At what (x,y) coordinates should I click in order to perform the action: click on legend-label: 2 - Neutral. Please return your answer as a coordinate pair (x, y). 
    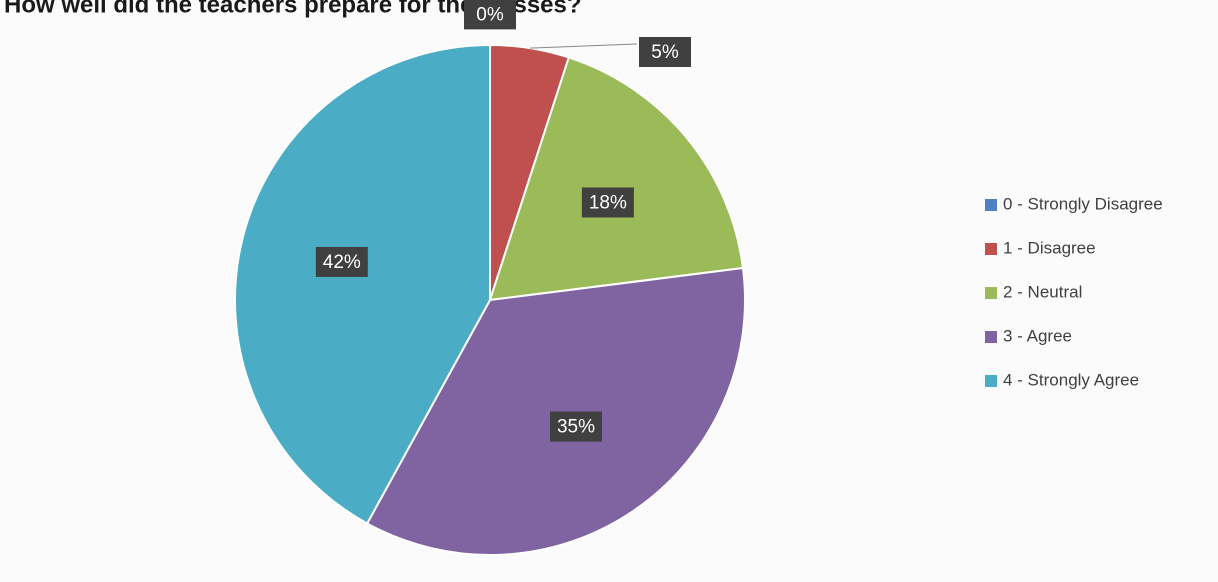
    Looking at the image, I should click on (1042, 291).